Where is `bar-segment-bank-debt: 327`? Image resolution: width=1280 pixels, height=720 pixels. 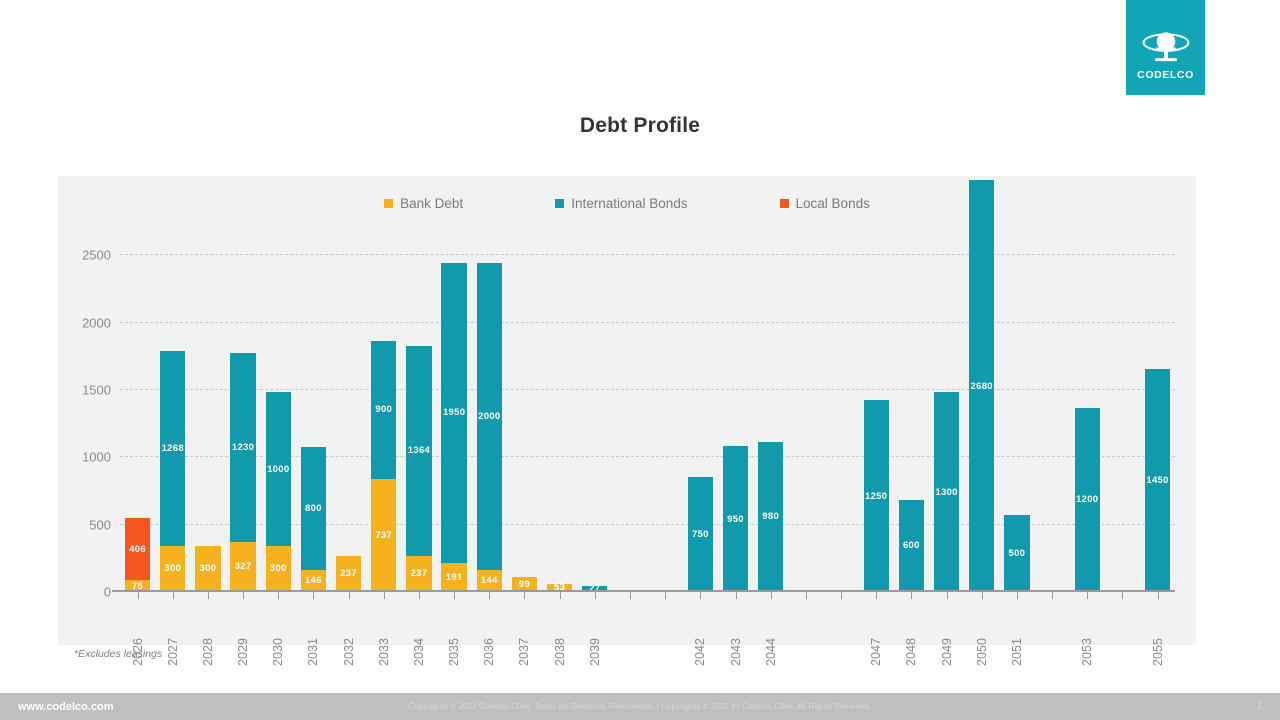
bar-segment-bank-debt: 327 is located at coordinates (243, 566).